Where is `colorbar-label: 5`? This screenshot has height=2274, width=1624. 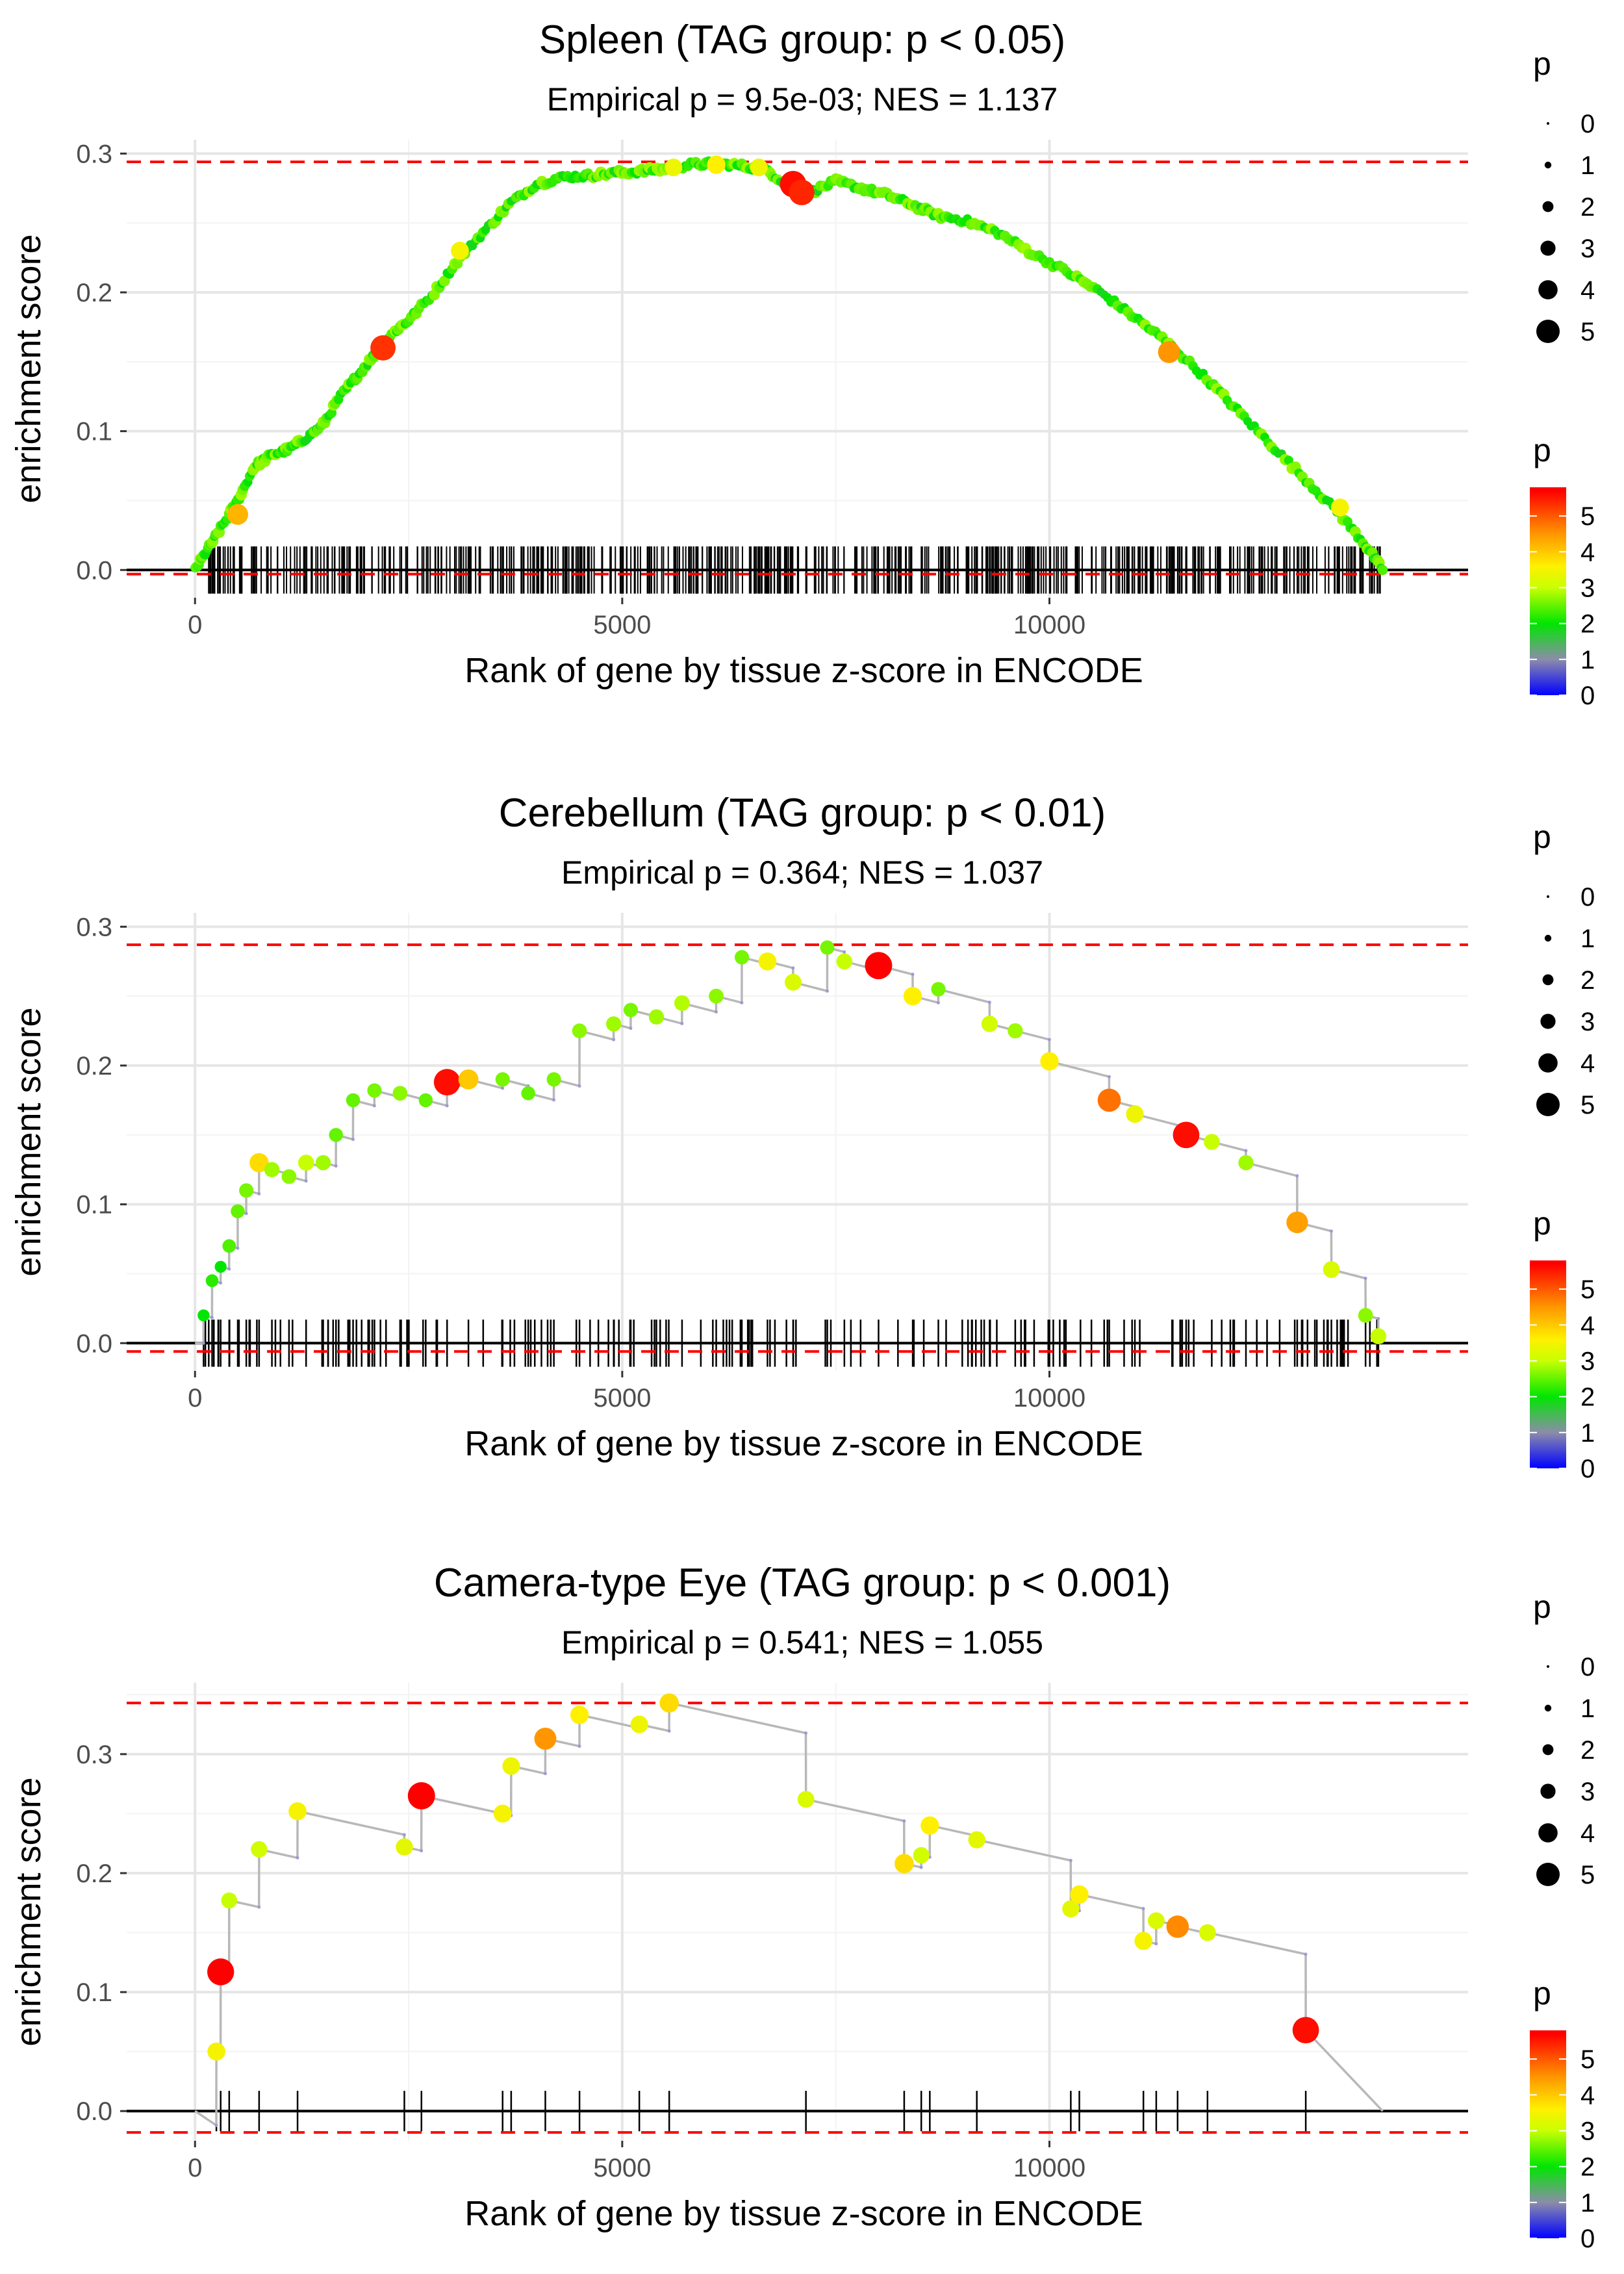
colorbar-label: 5 is located at coordinates (1587, 2059).